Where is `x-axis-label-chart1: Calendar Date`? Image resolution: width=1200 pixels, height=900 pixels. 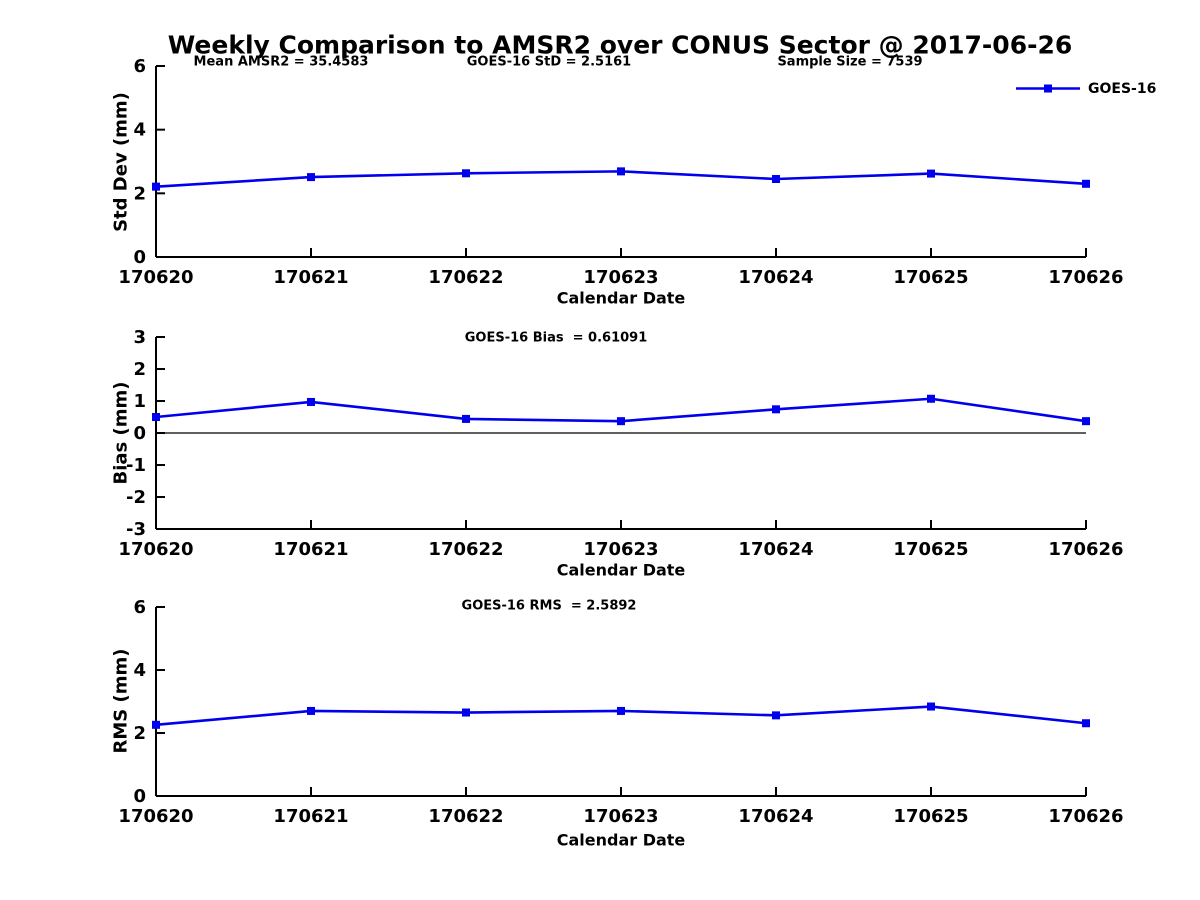 x-axis-label-chart1: Calendar Date is located at coordinates (621, 298).